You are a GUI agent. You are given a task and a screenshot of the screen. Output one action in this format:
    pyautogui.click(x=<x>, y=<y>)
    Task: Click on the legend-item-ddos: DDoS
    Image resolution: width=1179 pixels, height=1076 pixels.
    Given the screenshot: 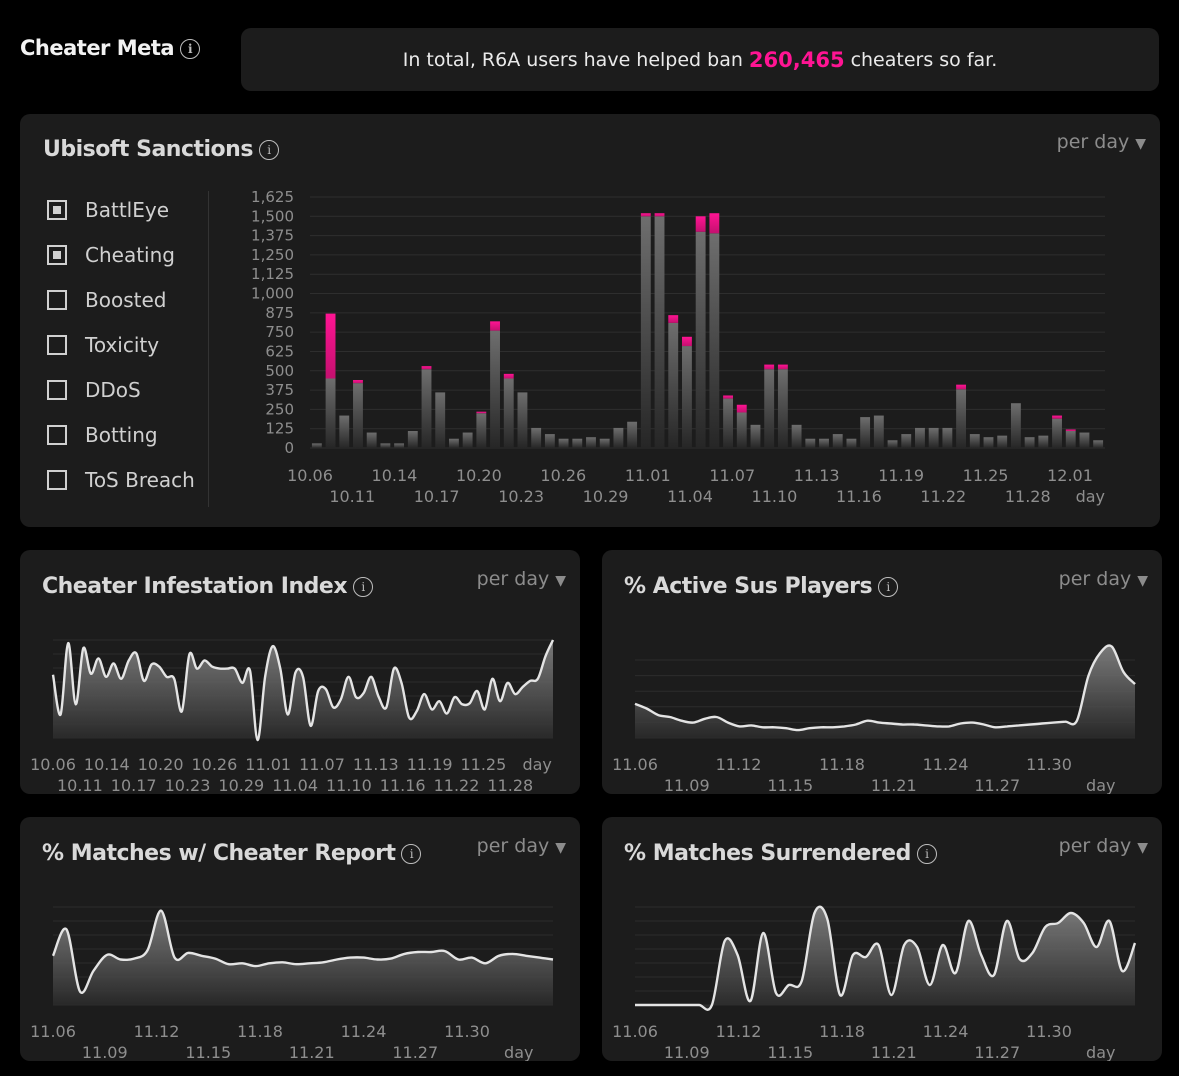 What is the action you would take?
    pyautogui.click(x=94, y=390)
    